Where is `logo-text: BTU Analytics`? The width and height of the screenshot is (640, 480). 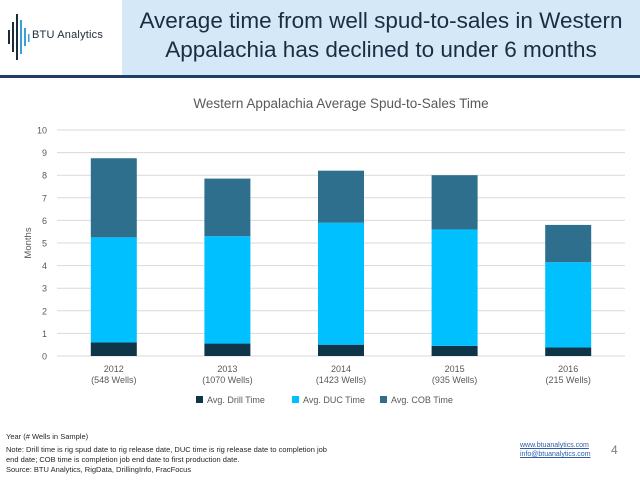 logo-text: BTU Analytics is located at coordinates (68, 35).